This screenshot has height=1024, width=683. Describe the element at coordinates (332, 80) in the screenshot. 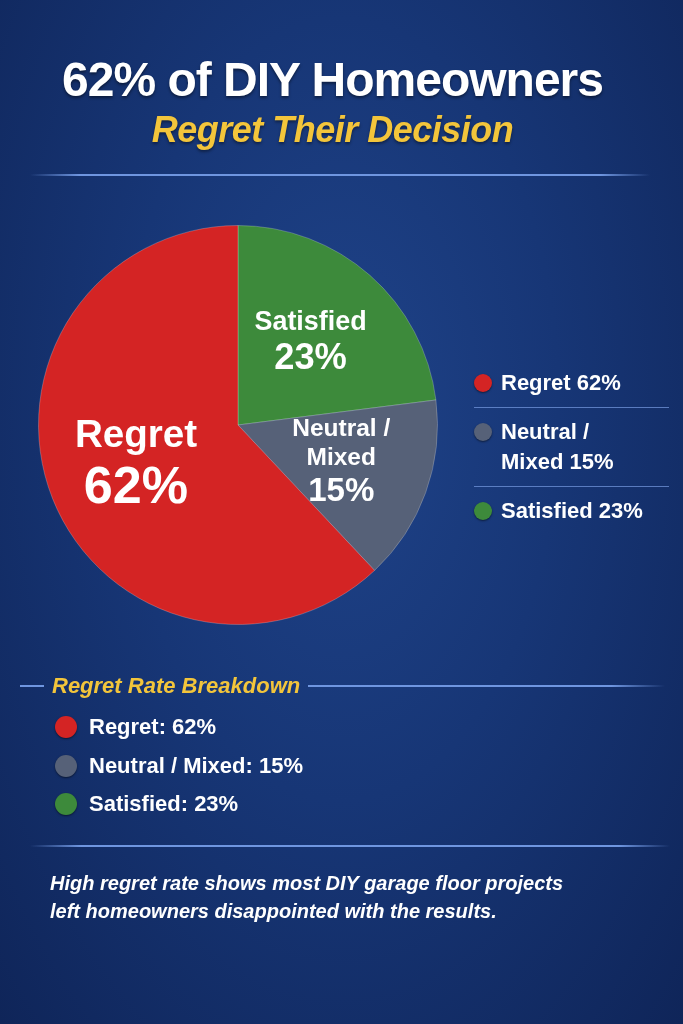

I see `chart-title: 62% of DIY Homeowners` at that location.